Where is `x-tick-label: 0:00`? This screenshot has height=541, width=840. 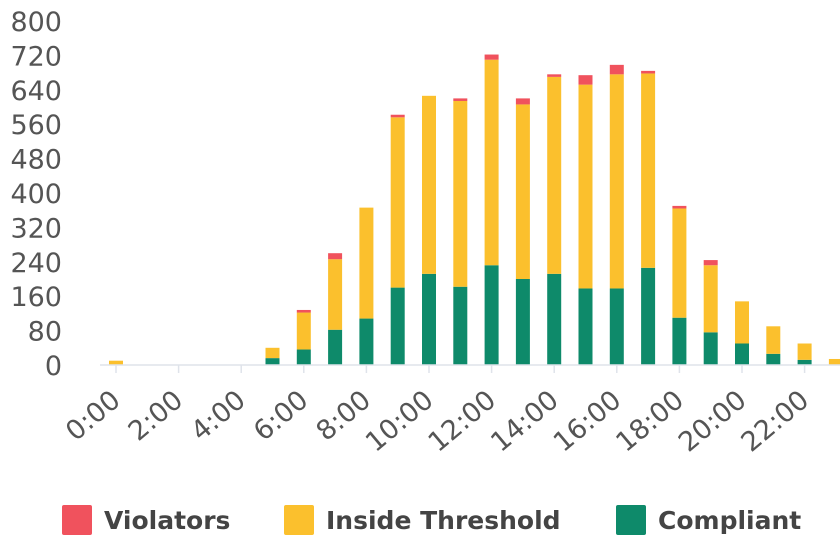 x-tick-label: 0:00 is located at coordinates (93, 416).